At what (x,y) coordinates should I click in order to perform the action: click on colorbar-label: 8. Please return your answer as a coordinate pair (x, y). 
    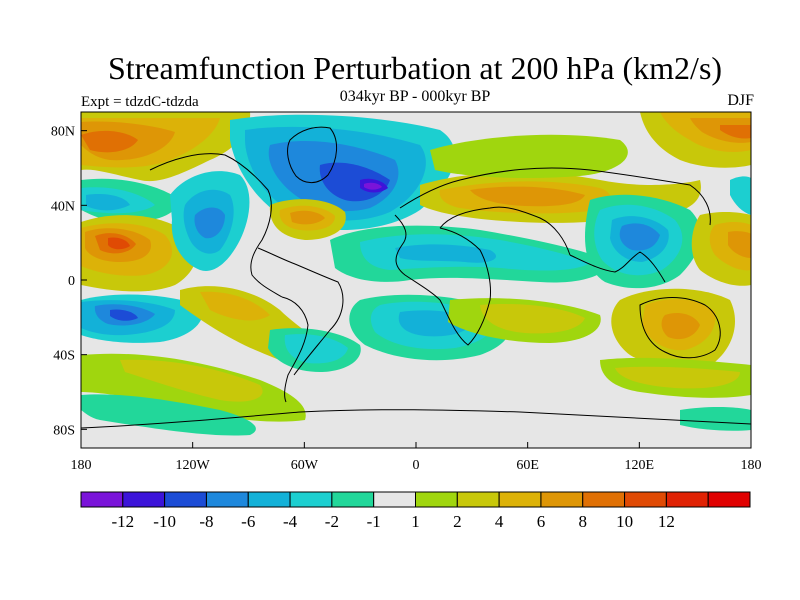
    Looking at the image, I should click on (583, 521).